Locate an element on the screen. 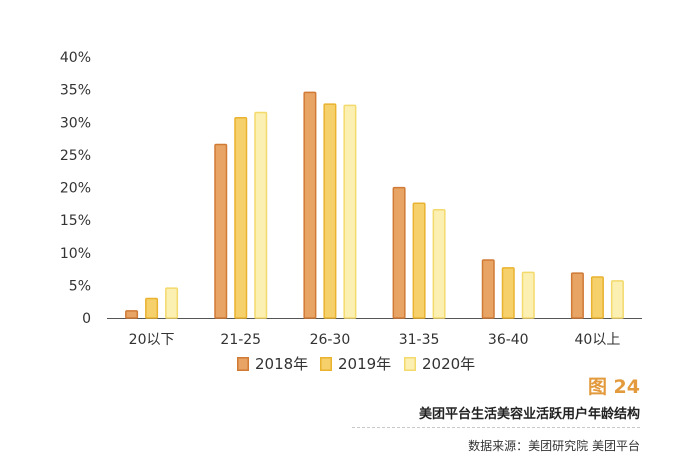 The image size is (700, 469). legend-swatch-2020 is located at coordinates (410, 364).